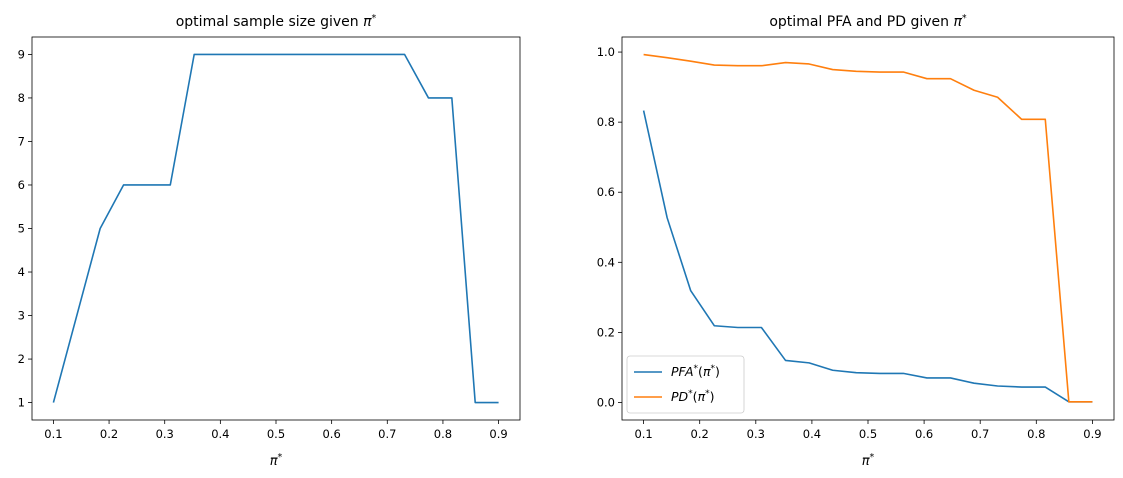  What do you see at coordinates (220, 434) in the screenshot?
I see `chart-sample-size-xtick-label: 0.4` at bounding box center [220, 434].